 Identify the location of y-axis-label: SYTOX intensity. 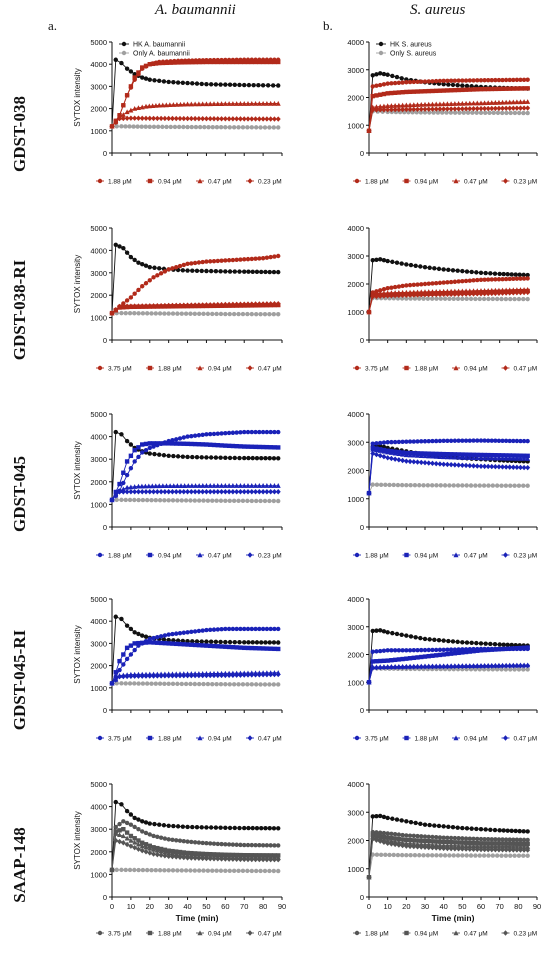
(77, 97).